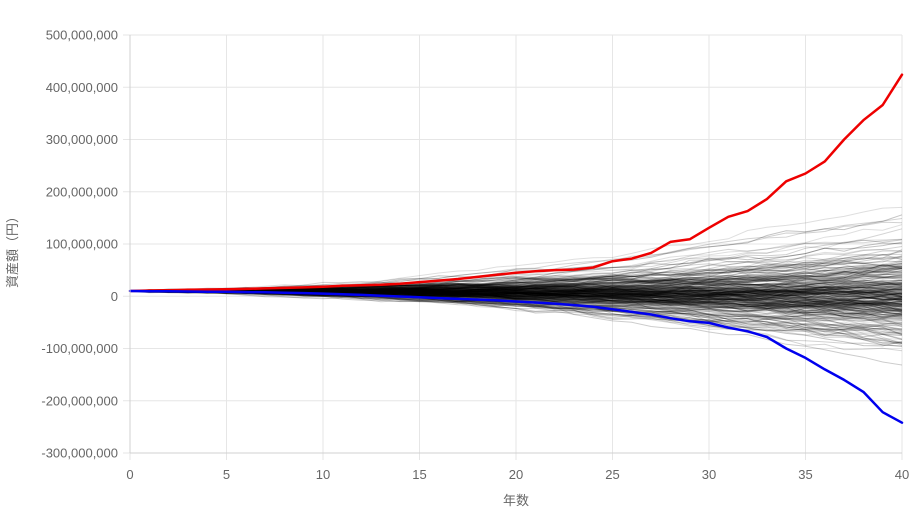 The height and width of the screenshot is (515, 918). What do you see at coordinates (709, 474) in the screenshot?
I see `x-tick-label: 30` at bounding box center [709, 474].